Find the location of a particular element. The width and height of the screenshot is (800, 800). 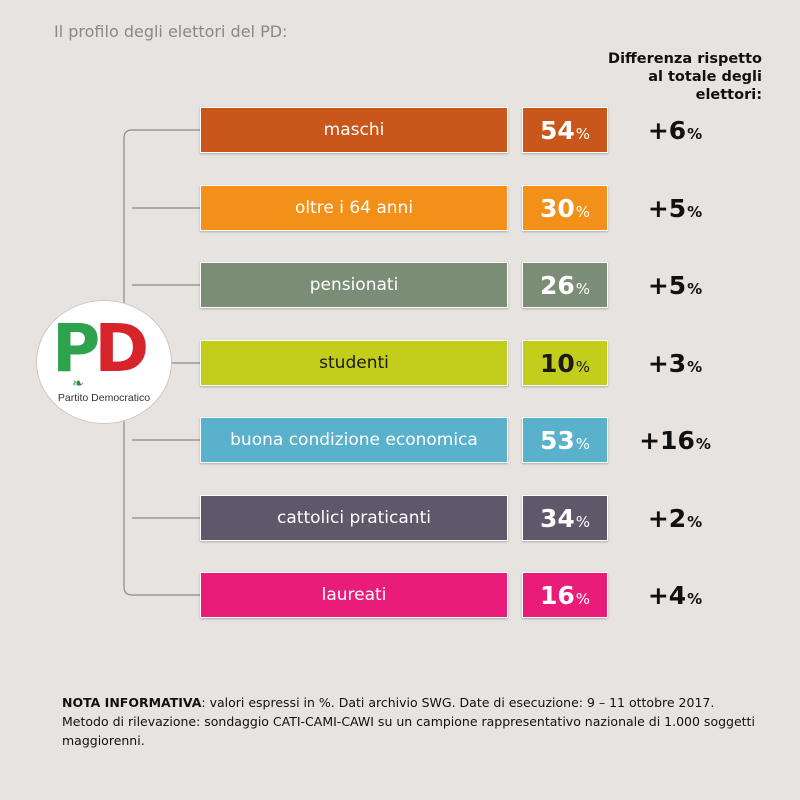

row-label-2: pensionati is located at coordinates (354, 285).